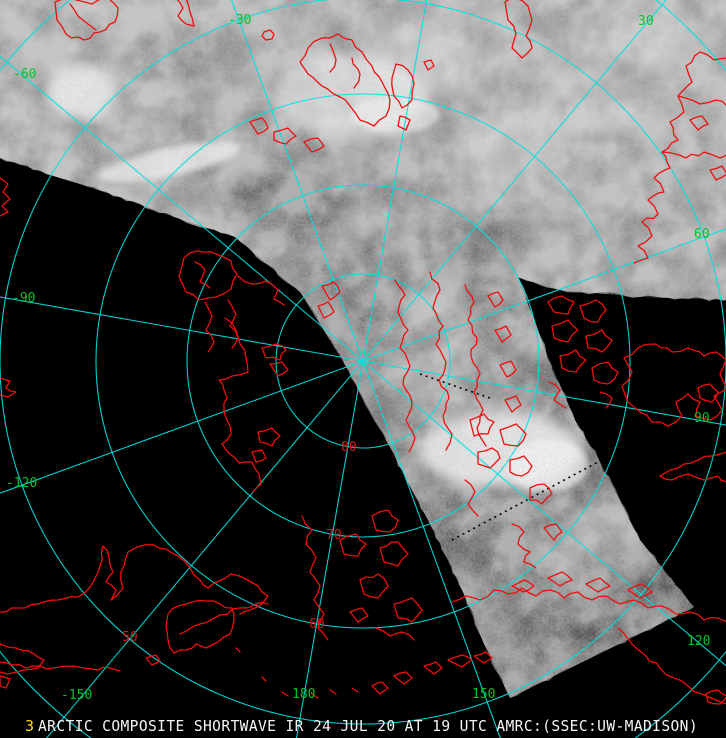 Image resolution: width=726 pixels, height=738 pixels. Describe the element at coordinates (29, 726) in the screenshot. I see `caption-prefix: 3` at that location.